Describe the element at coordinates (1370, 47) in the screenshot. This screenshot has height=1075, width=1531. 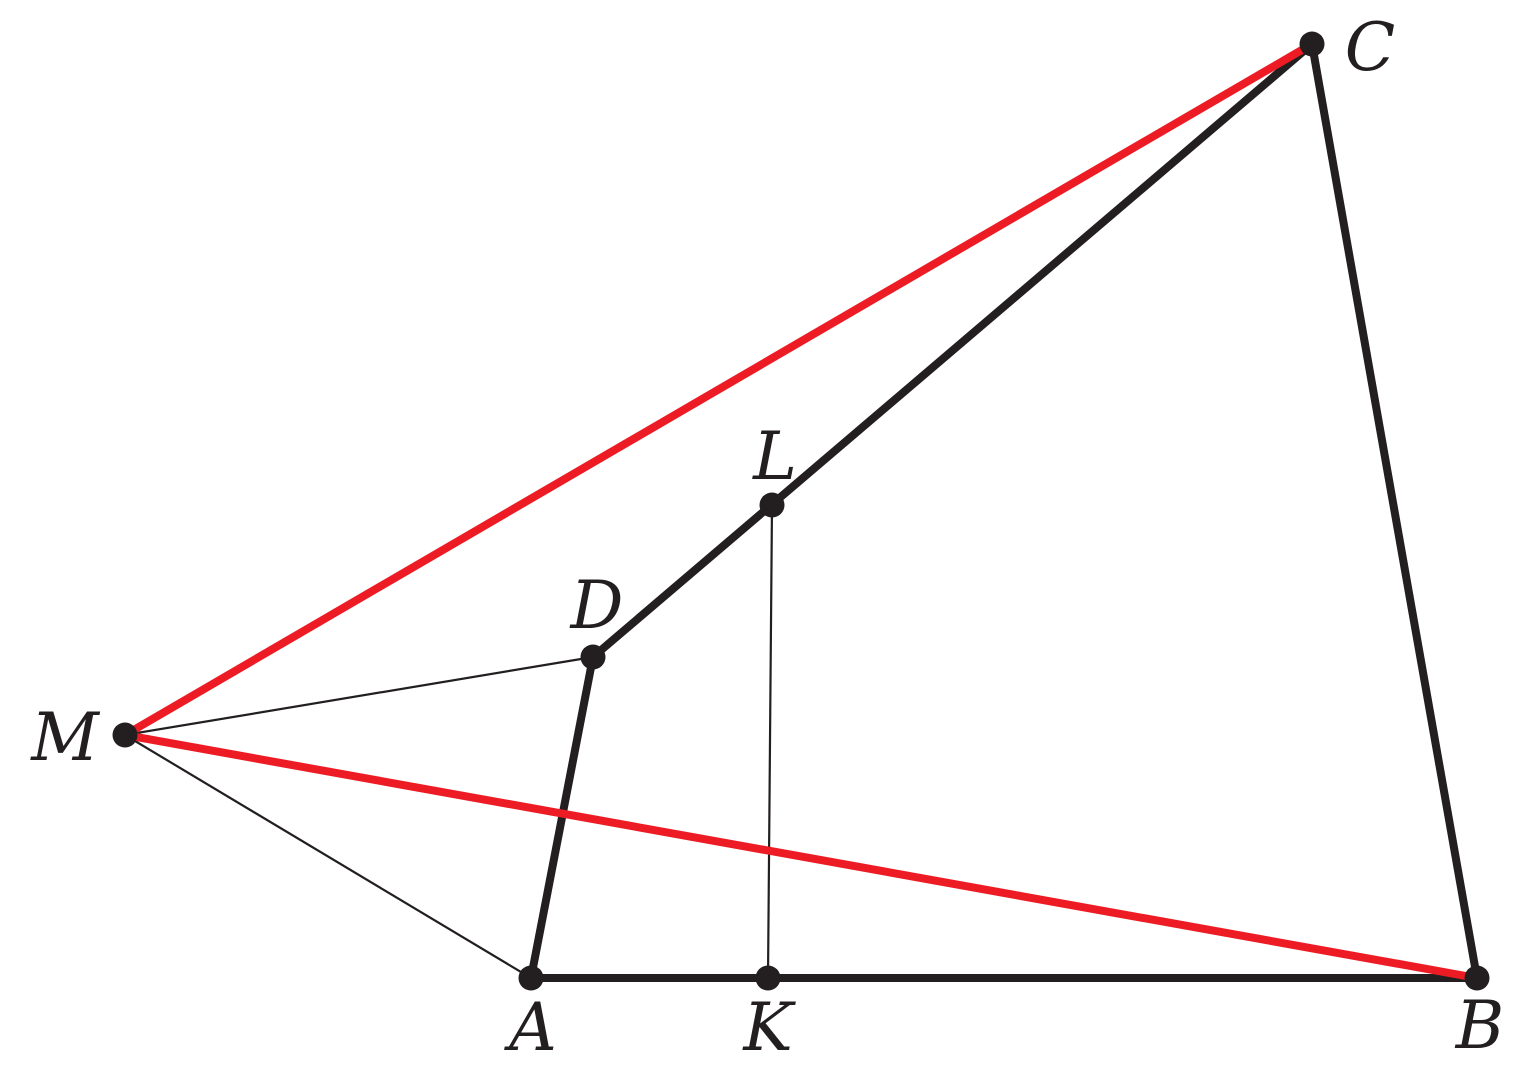
I see `label-C: C` at that location.